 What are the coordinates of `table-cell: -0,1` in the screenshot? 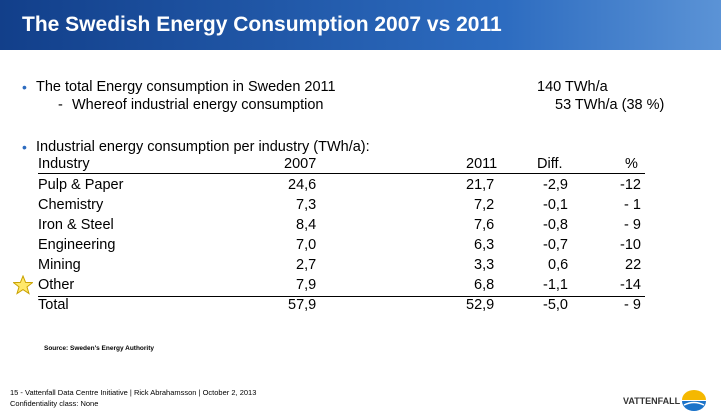 It's located at (555, 205).